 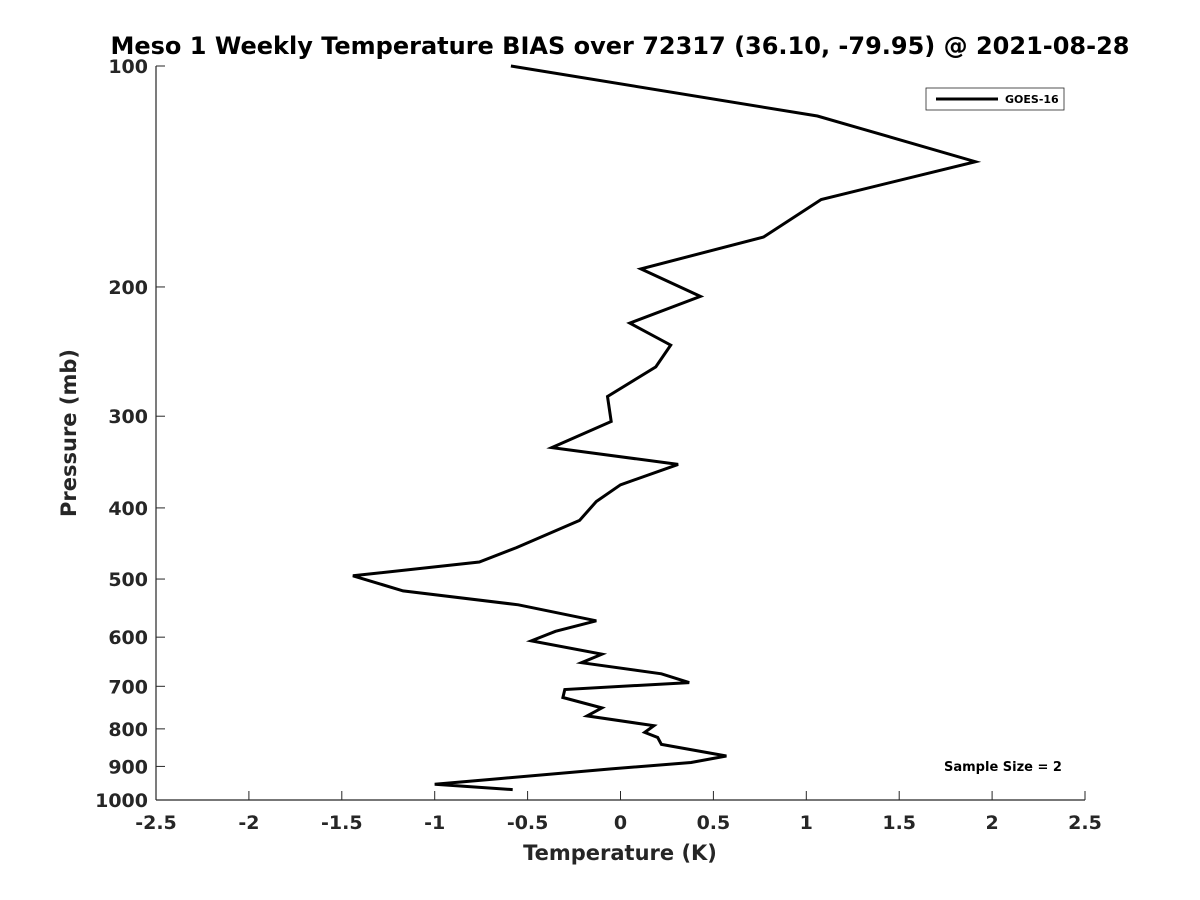 What do you see at coordinates (1003, 767) in the screenshot?
I see `sample-size-annotation: Sample Size = 2` at bounding box center [1003, 767].